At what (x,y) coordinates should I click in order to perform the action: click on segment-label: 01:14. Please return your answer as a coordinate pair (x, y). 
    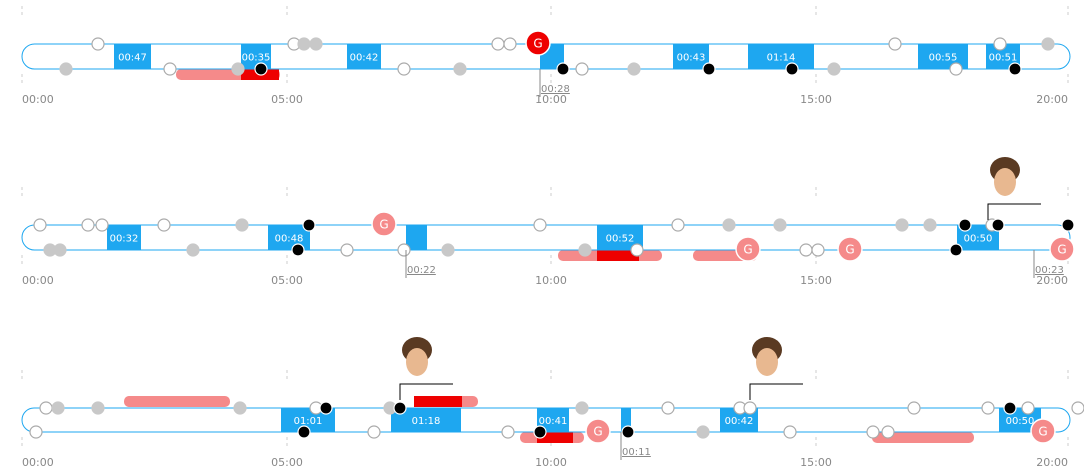
    Looking at the image, I should click on (781, 58).